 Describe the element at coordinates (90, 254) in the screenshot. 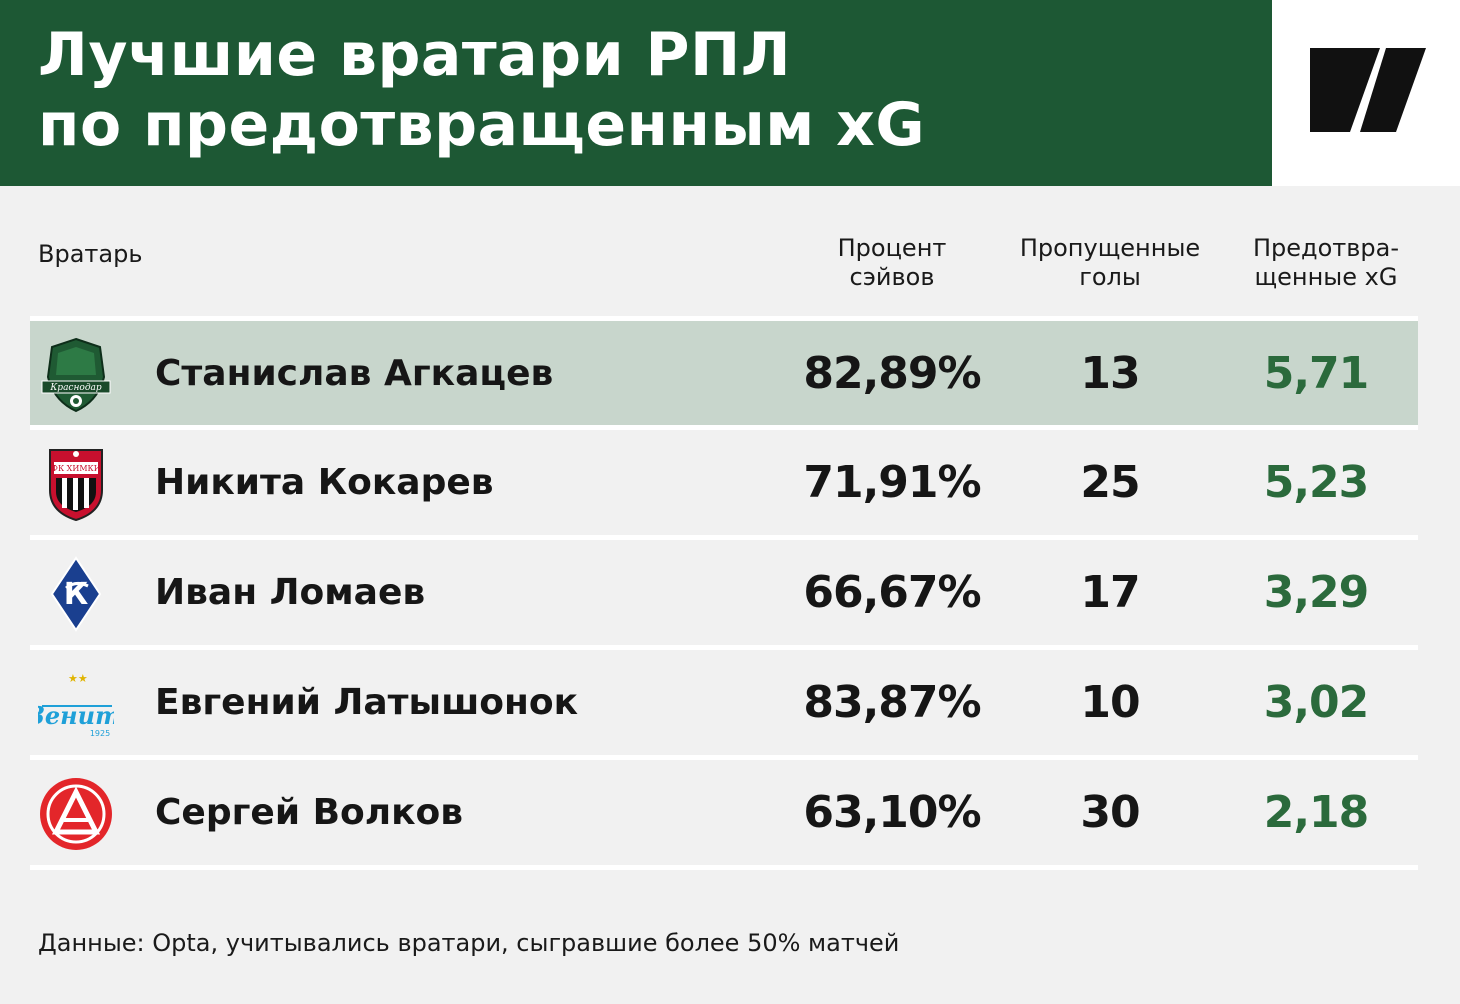

I see `column-header-goalkeeper: Вратарь` at that location.